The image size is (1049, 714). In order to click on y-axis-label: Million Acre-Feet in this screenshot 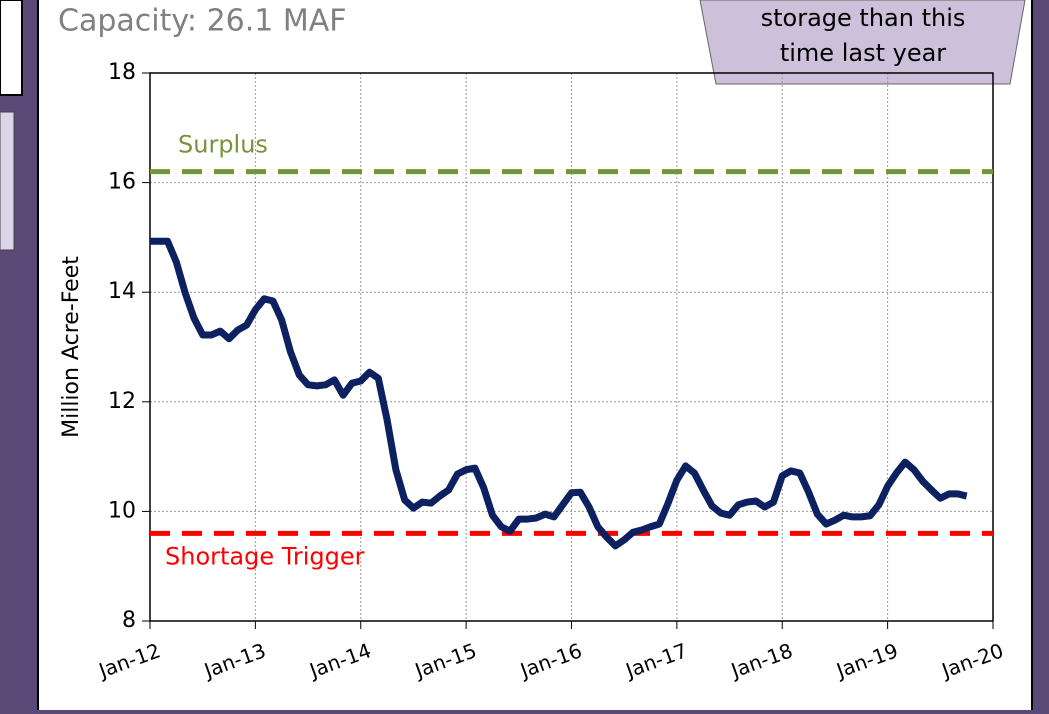, I will do `click(71, 347)`.